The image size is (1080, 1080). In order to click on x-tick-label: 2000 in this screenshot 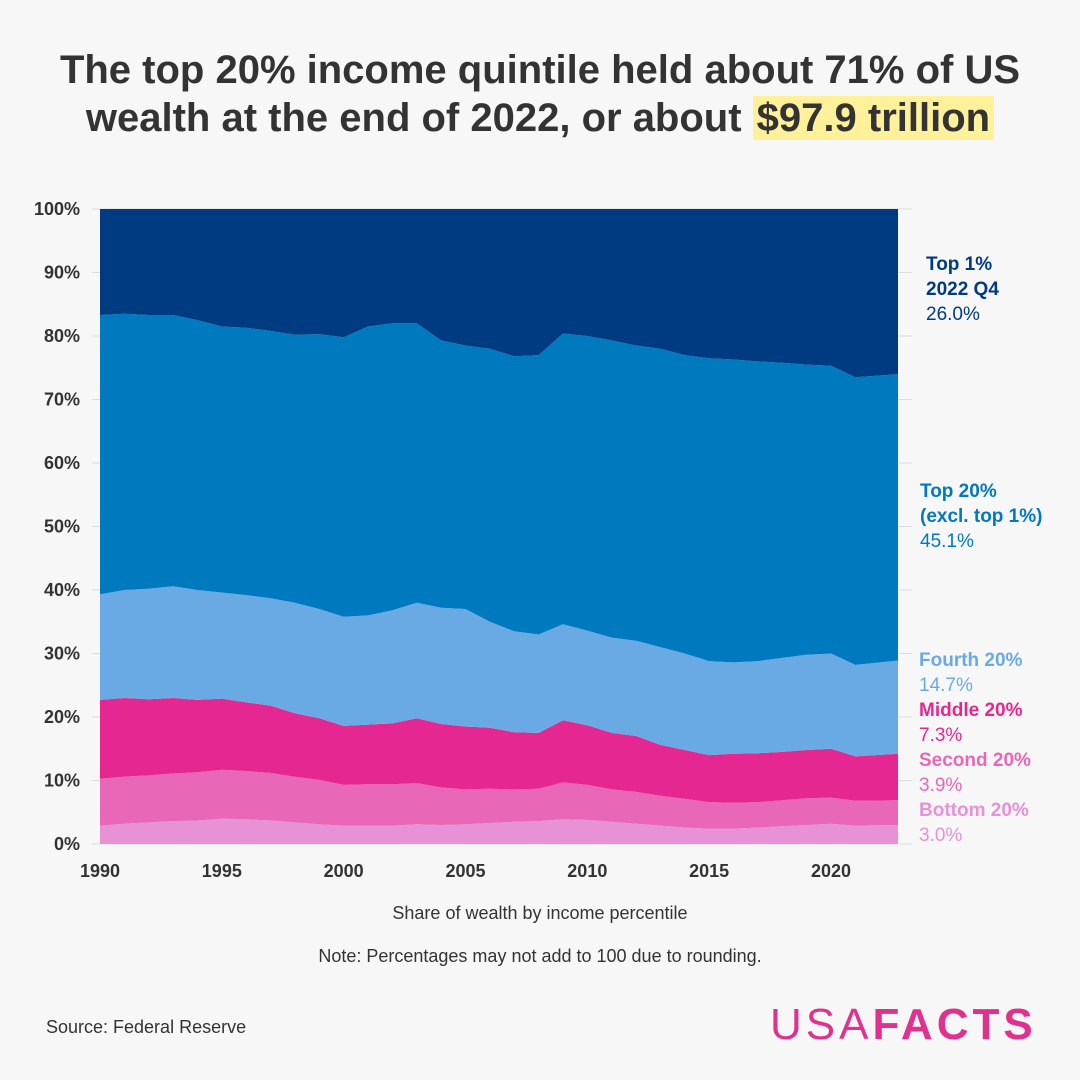, I will do `click(344, 871)`.